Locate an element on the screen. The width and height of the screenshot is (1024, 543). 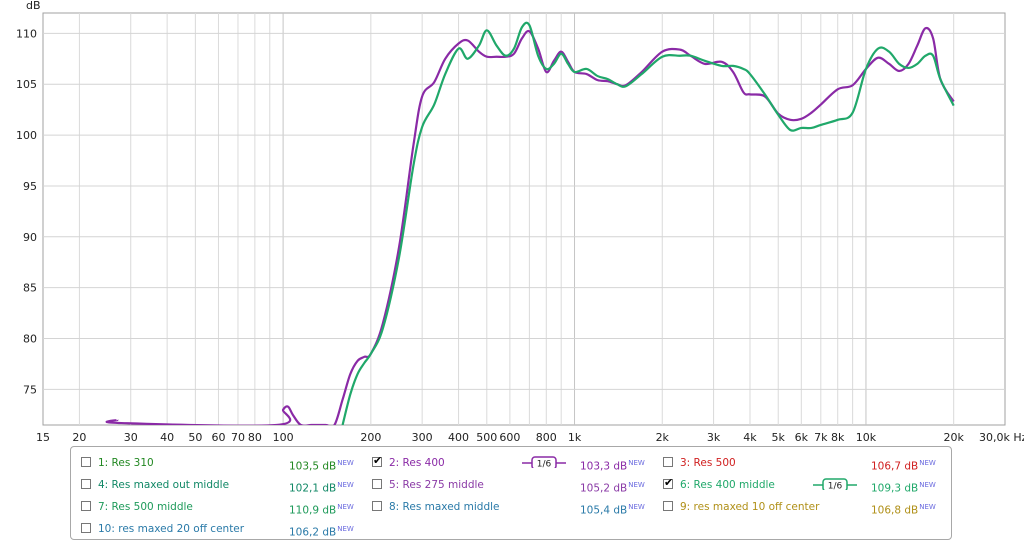
y-axis: 75 80 85 90 95 100 105 110 is located at coordinates (26, 211).